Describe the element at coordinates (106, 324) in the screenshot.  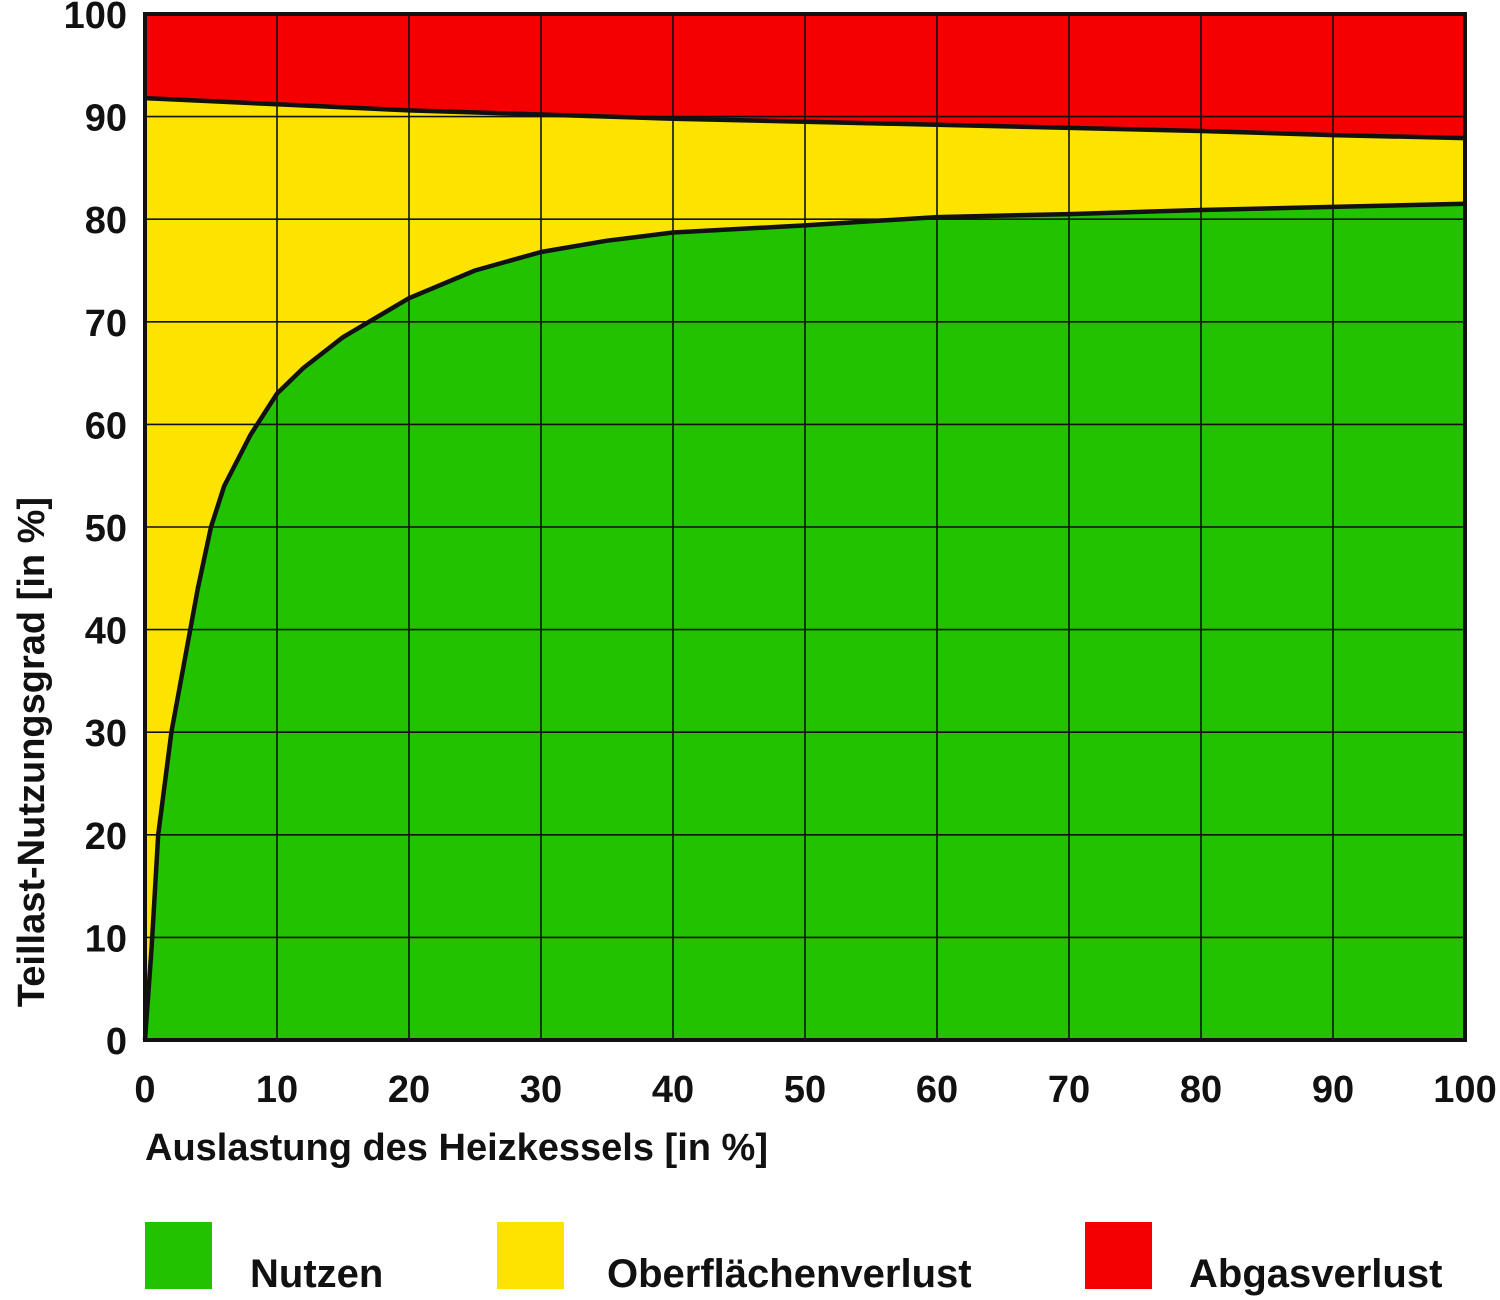
I see `y-tick-label: 70` at that location.